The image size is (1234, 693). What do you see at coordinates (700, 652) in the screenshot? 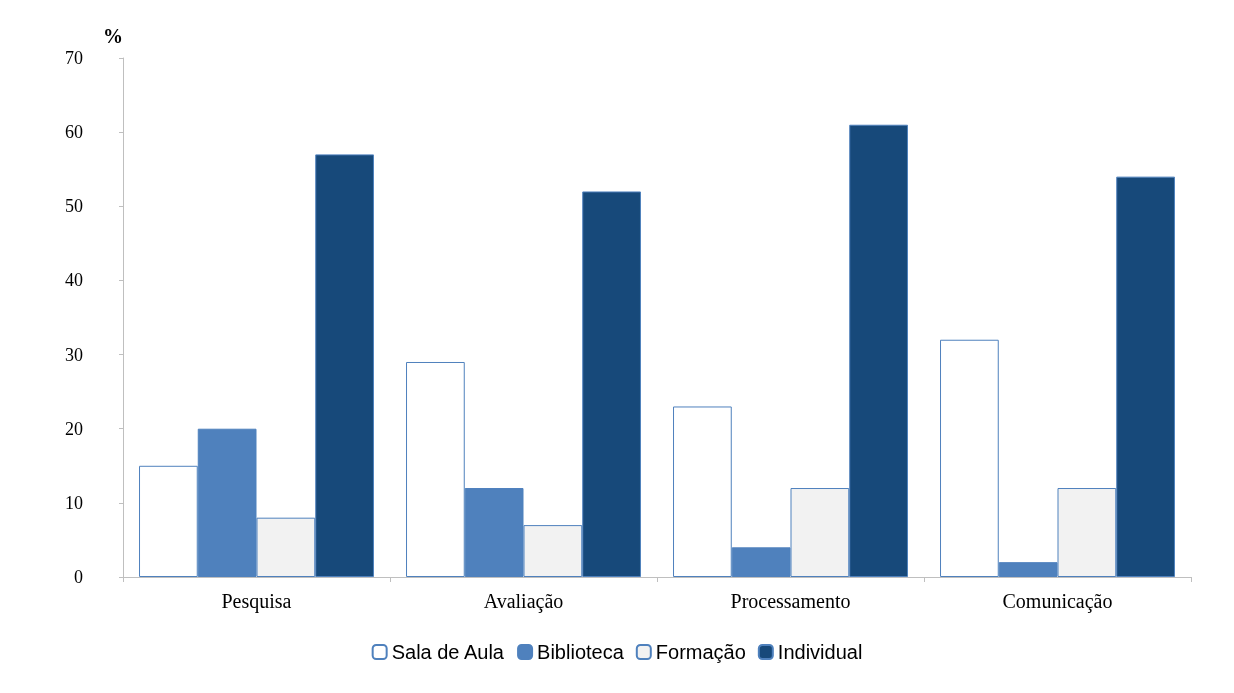
I see `legend-label: Formação` at bounding box center [700, 652].